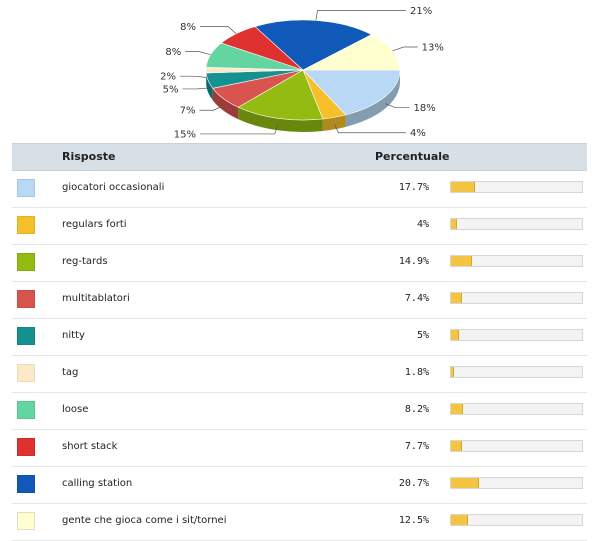  What do you see at coordinates (144, 520) in the screenshot?
I see `answer-label: gente che gioca come i sit/tornei` at bounding box center [144, 520].